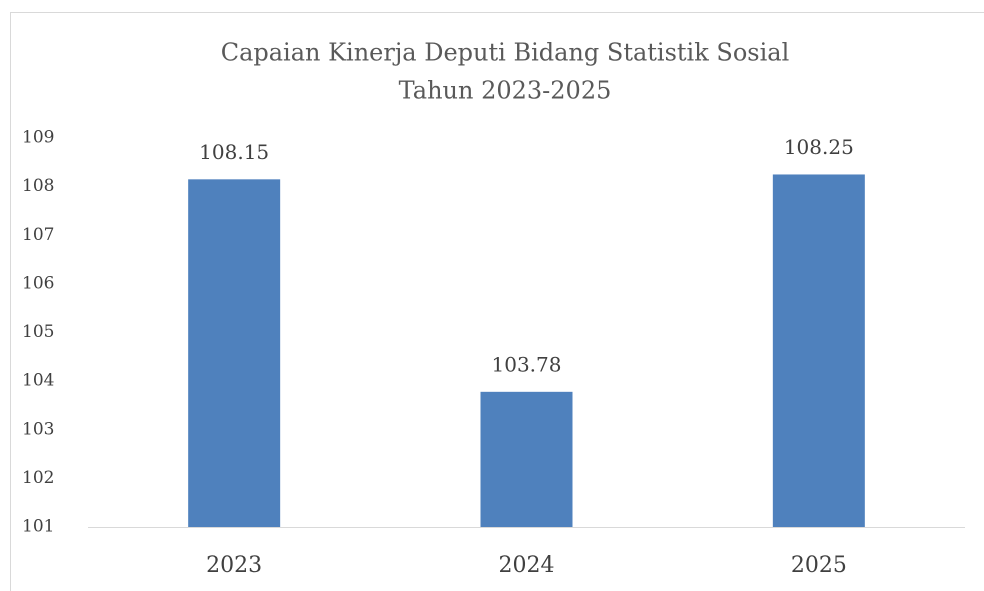 This screenshot has width=984, height=591. I want to click on y-tick-label: 104, so click(38, 381).